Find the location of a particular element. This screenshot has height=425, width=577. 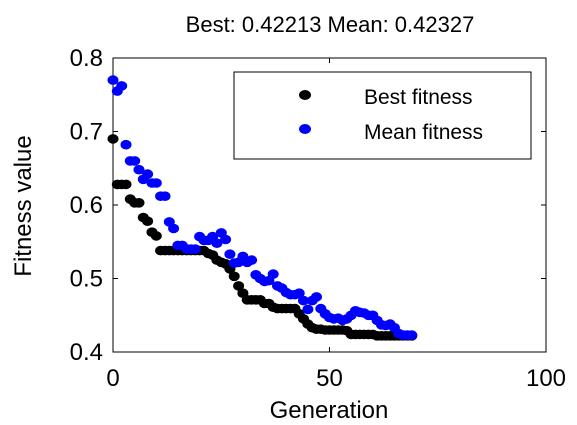

y-tick-label: 0.8 is located at coordinates (86, 58).